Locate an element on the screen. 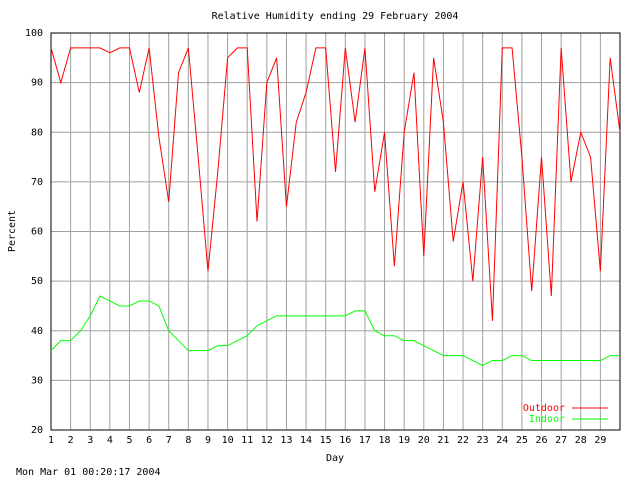 This screenshot has height=480, width=640. x-tick-label: 5 is located at coordinates (129, 440).